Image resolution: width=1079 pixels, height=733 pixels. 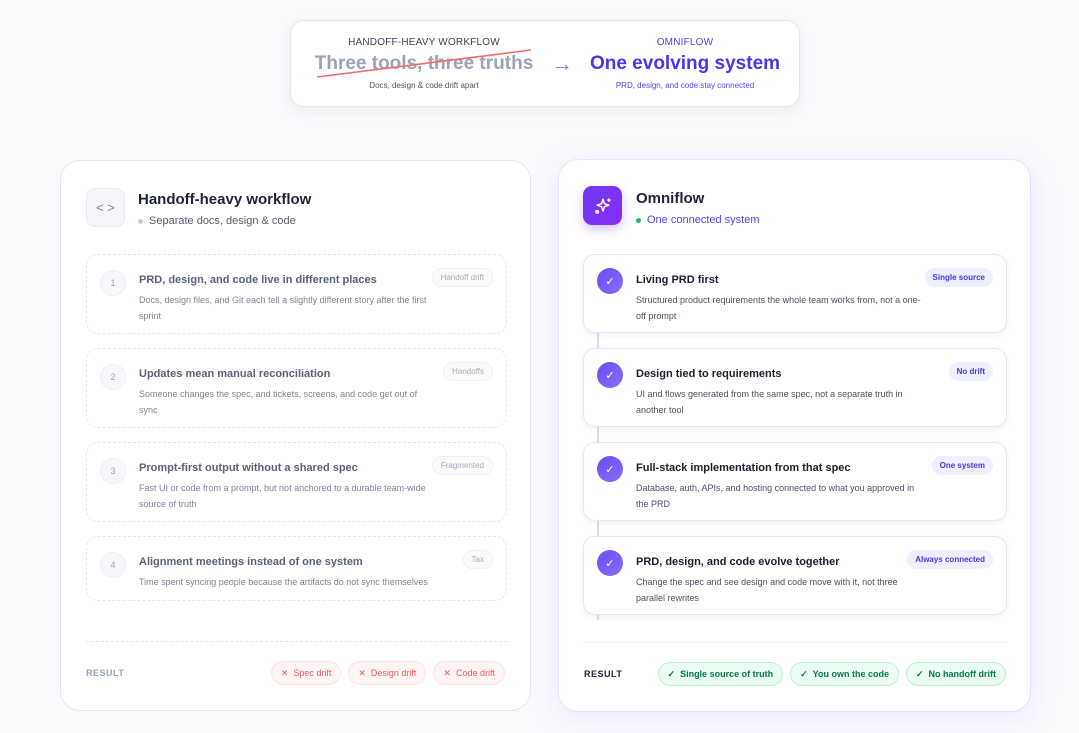 What do you see at coordinates (251, 562) in the screenshot?
I see `item-title: Alignment meetings instead of one system` at bounding box center [251, 562].